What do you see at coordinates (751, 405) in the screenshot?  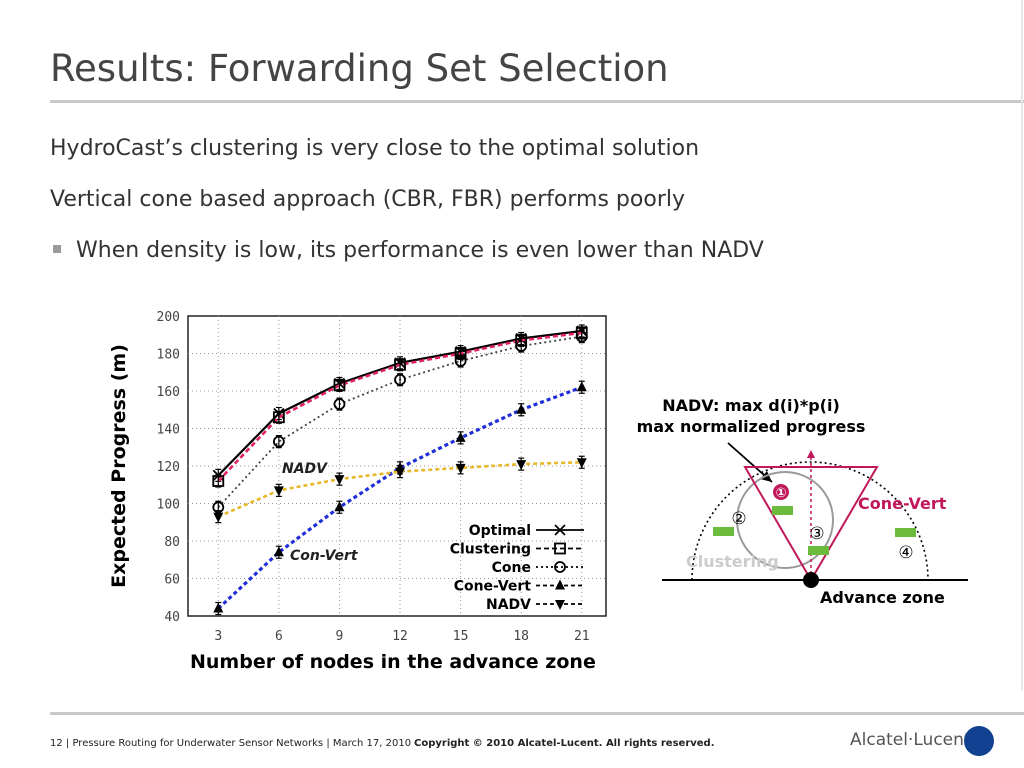 I see `diagram-title-line1: NADV: max d(i)*p(i)` at bounding box center [751, 405].